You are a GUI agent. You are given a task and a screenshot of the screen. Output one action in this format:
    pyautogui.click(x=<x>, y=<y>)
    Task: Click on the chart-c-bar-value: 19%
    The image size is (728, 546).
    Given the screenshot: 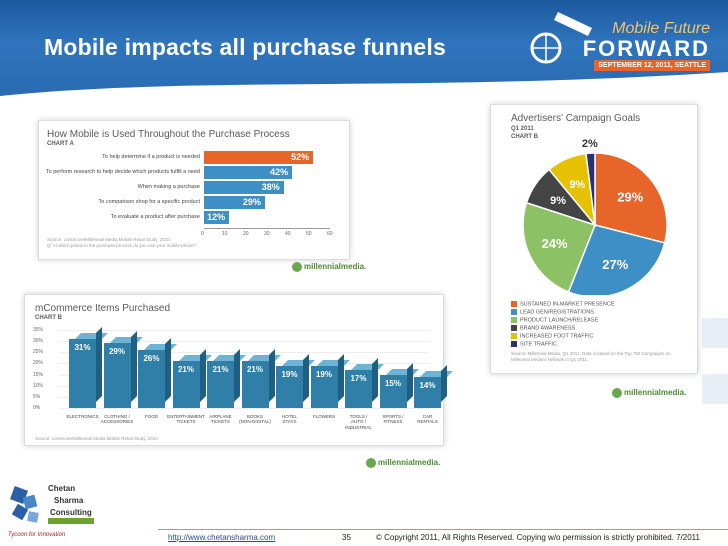 What is the action you would take?
    pyautogui.click(x=323, y=374)
    